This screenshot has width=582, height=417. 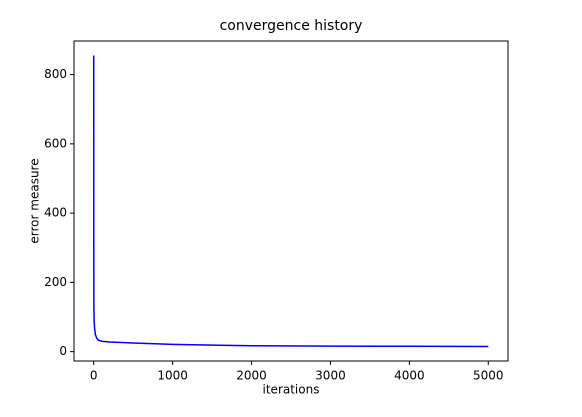 What do you see at coordinates (172, 376) in the screenshot?
I see `x-tick-label: 1000` at bounding box center [172, 376].